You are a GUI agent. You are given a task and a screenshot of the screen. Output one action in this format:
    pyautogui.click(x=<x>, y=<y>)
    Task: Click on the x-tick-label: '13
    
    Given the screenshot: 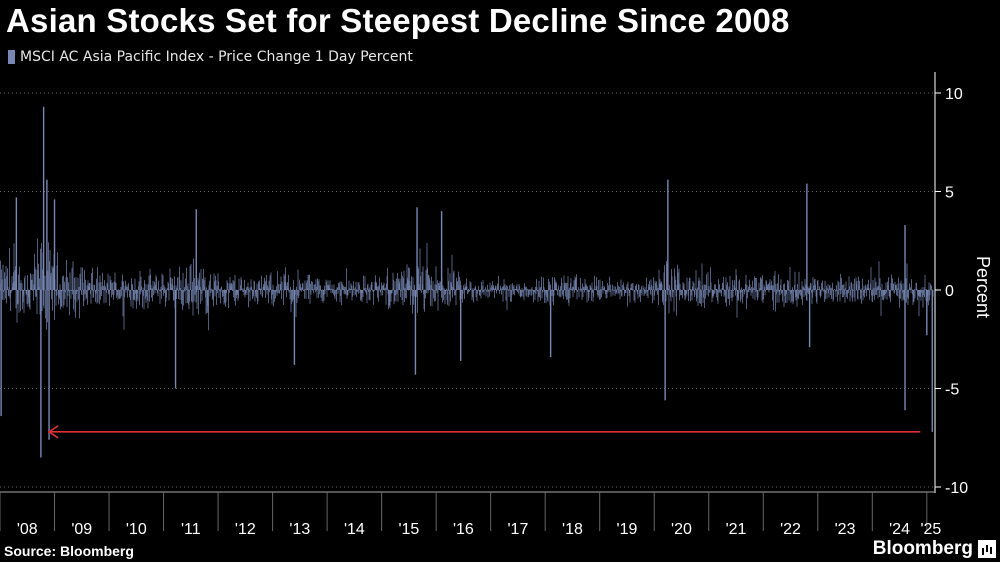 What is the action you would take?
    pyautogui.click(x=299, y=529)
    